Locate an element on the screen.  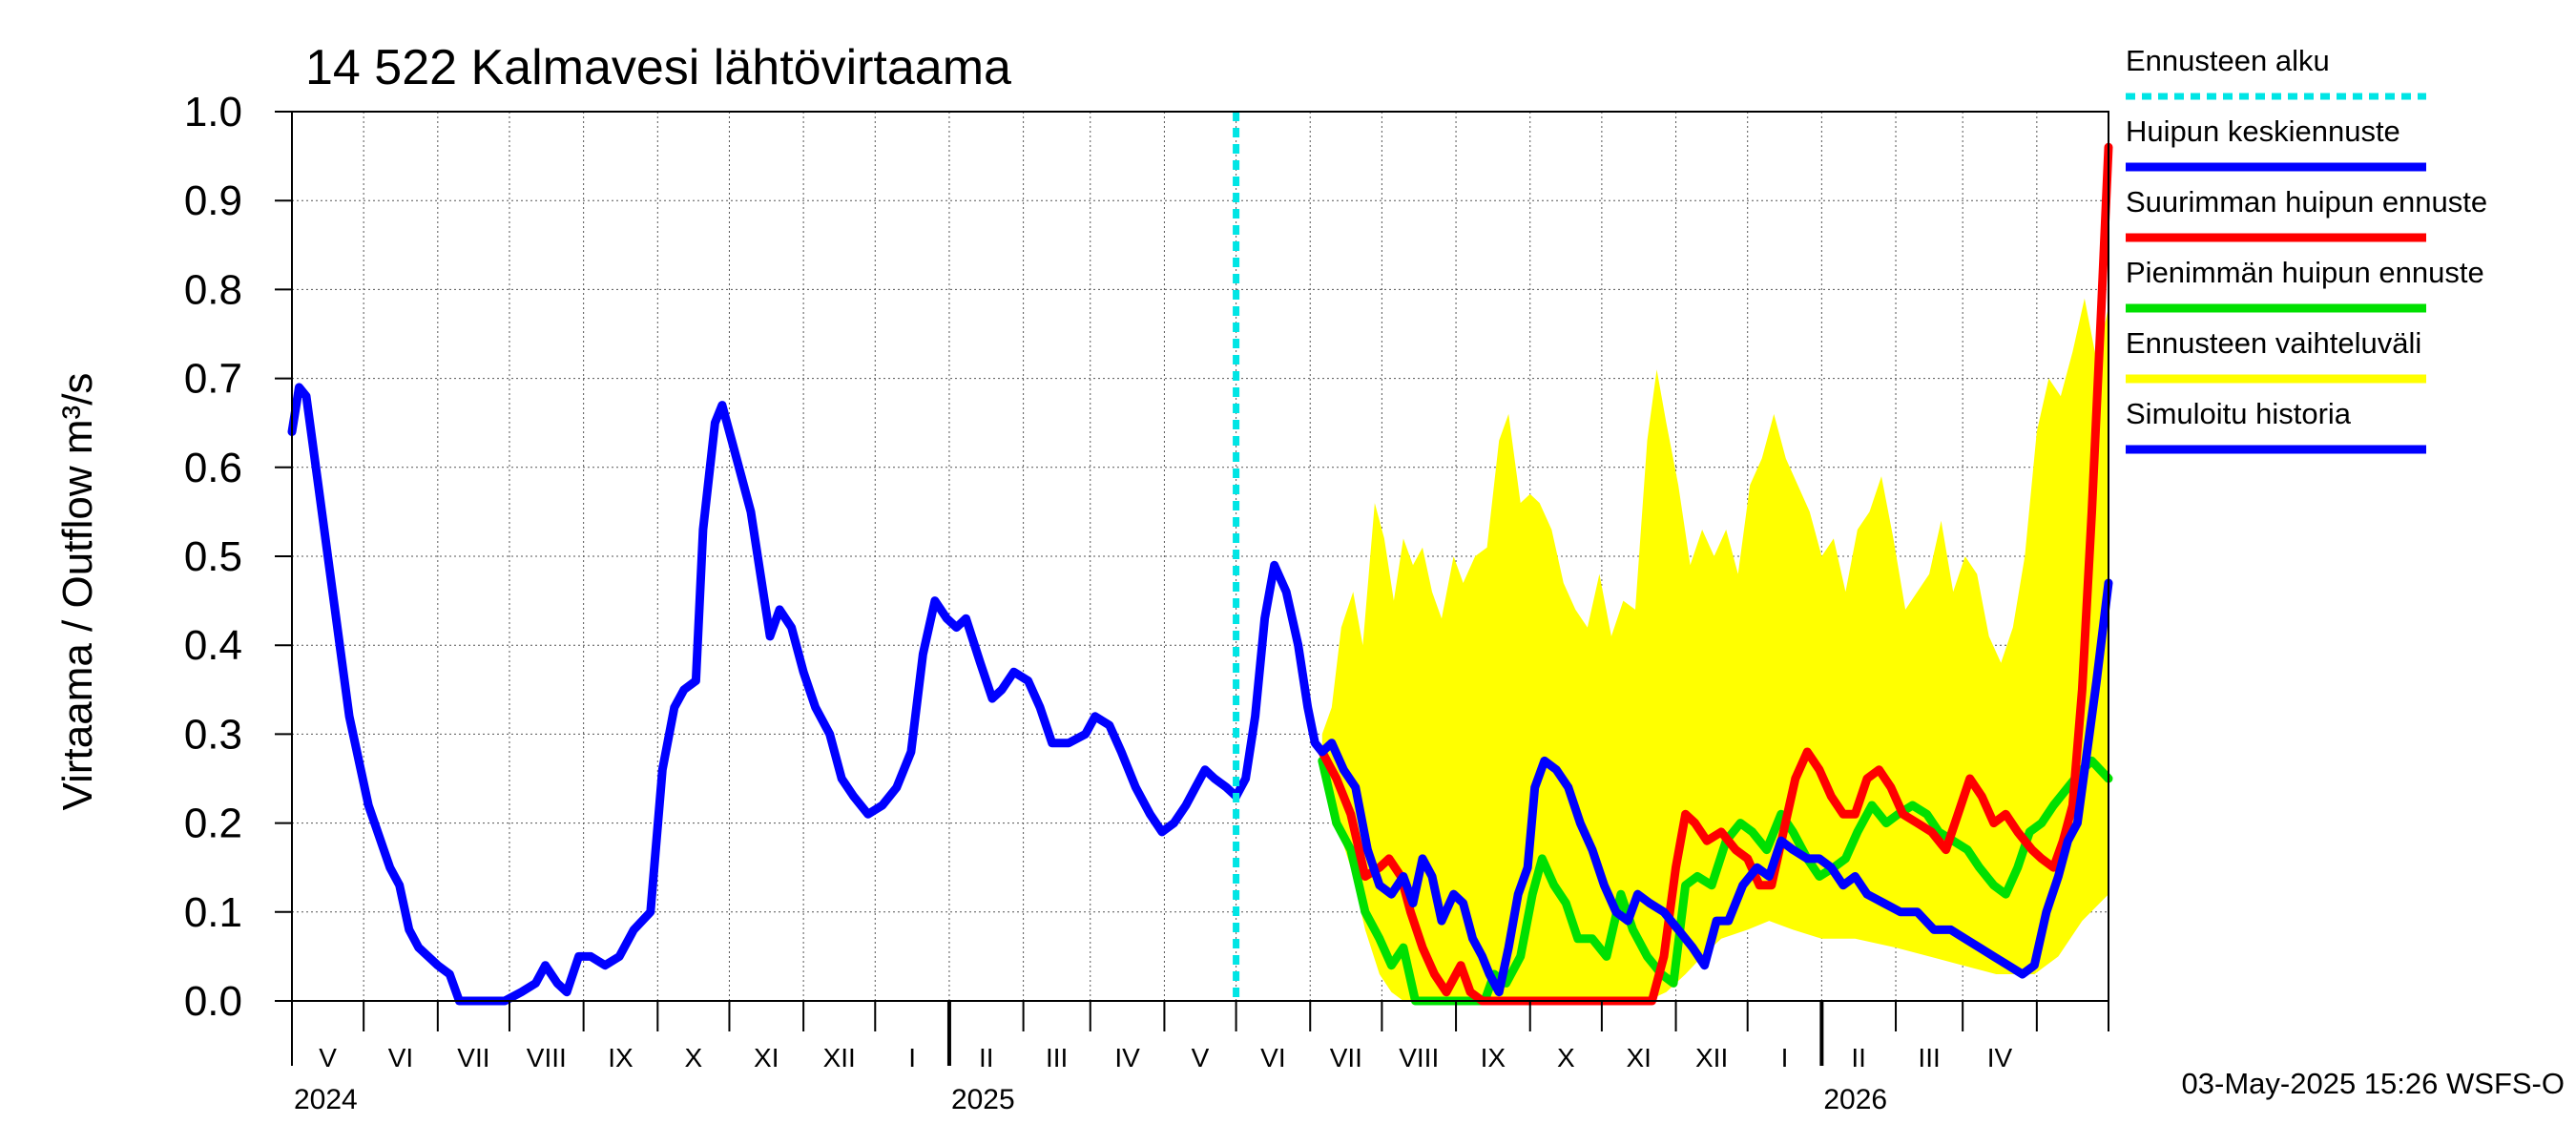
chart-title: 14 522 Kalmavesi lähtövirtaama is located at coordinates (658, 67).